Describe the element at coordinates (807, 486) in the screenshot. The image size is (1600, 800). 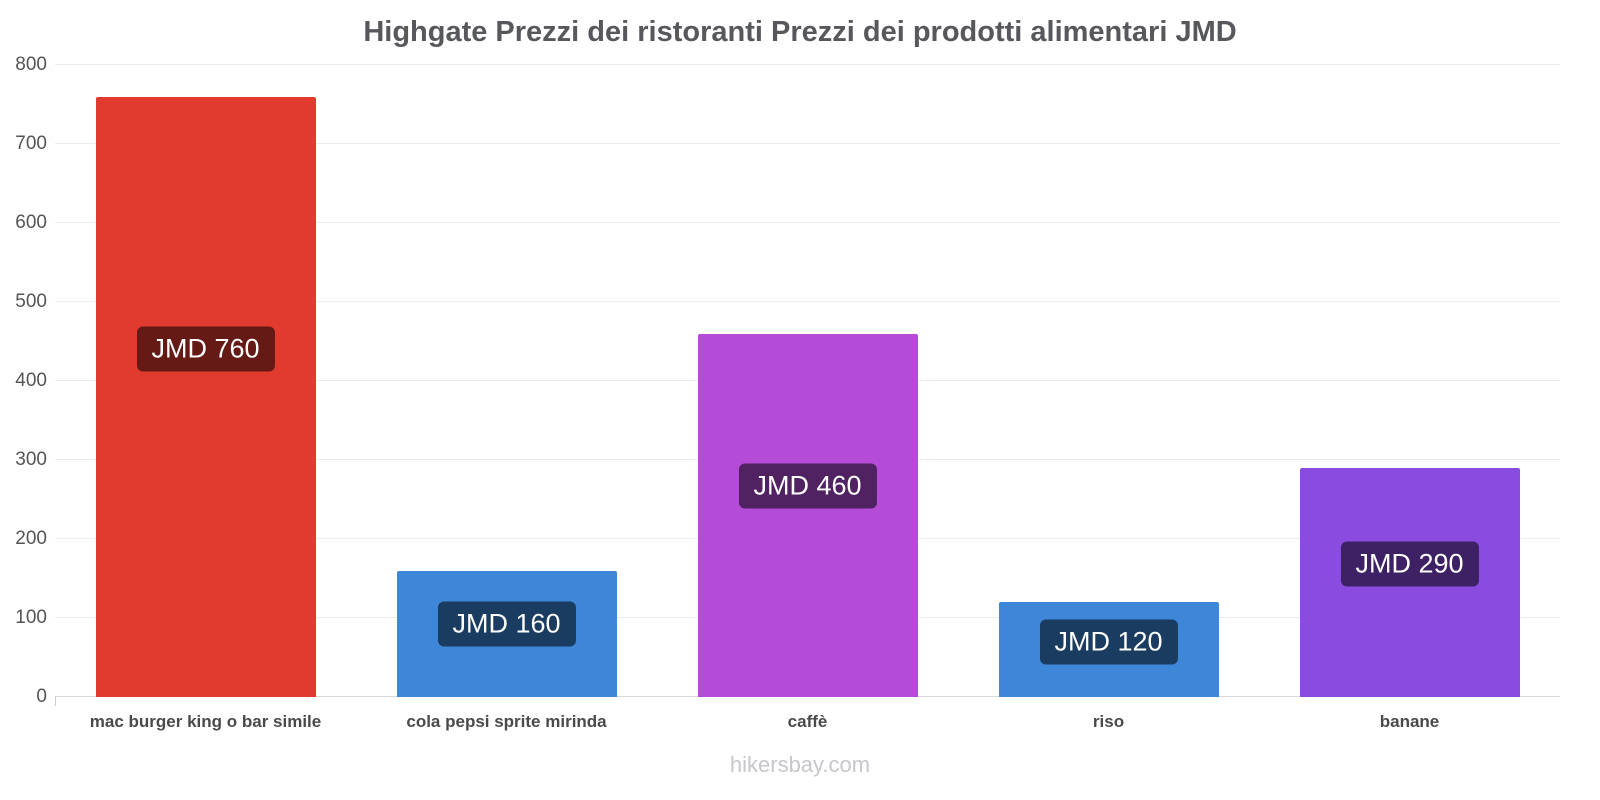
I see `bar-value-label: JMD 460` at that location.